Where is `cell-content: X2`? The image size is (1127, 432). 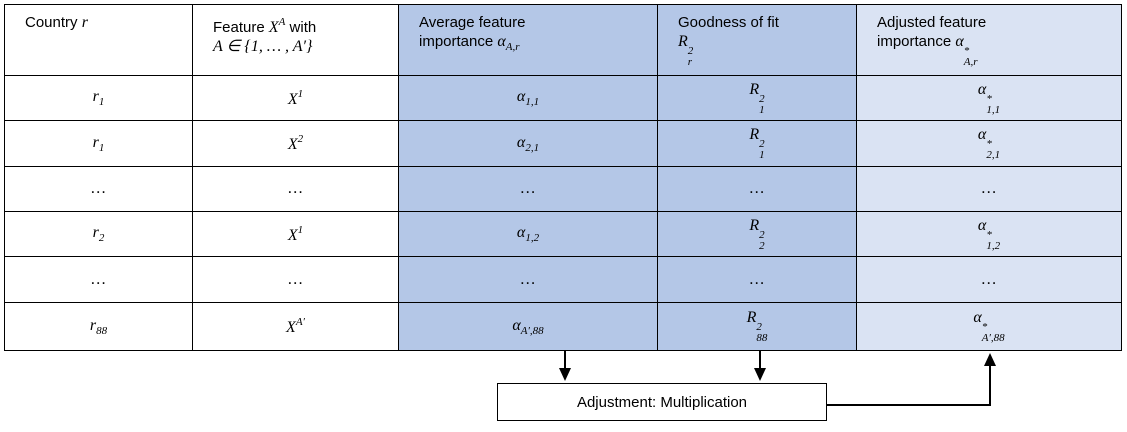 cell-content: X2 is located at coordinates (295, 143).